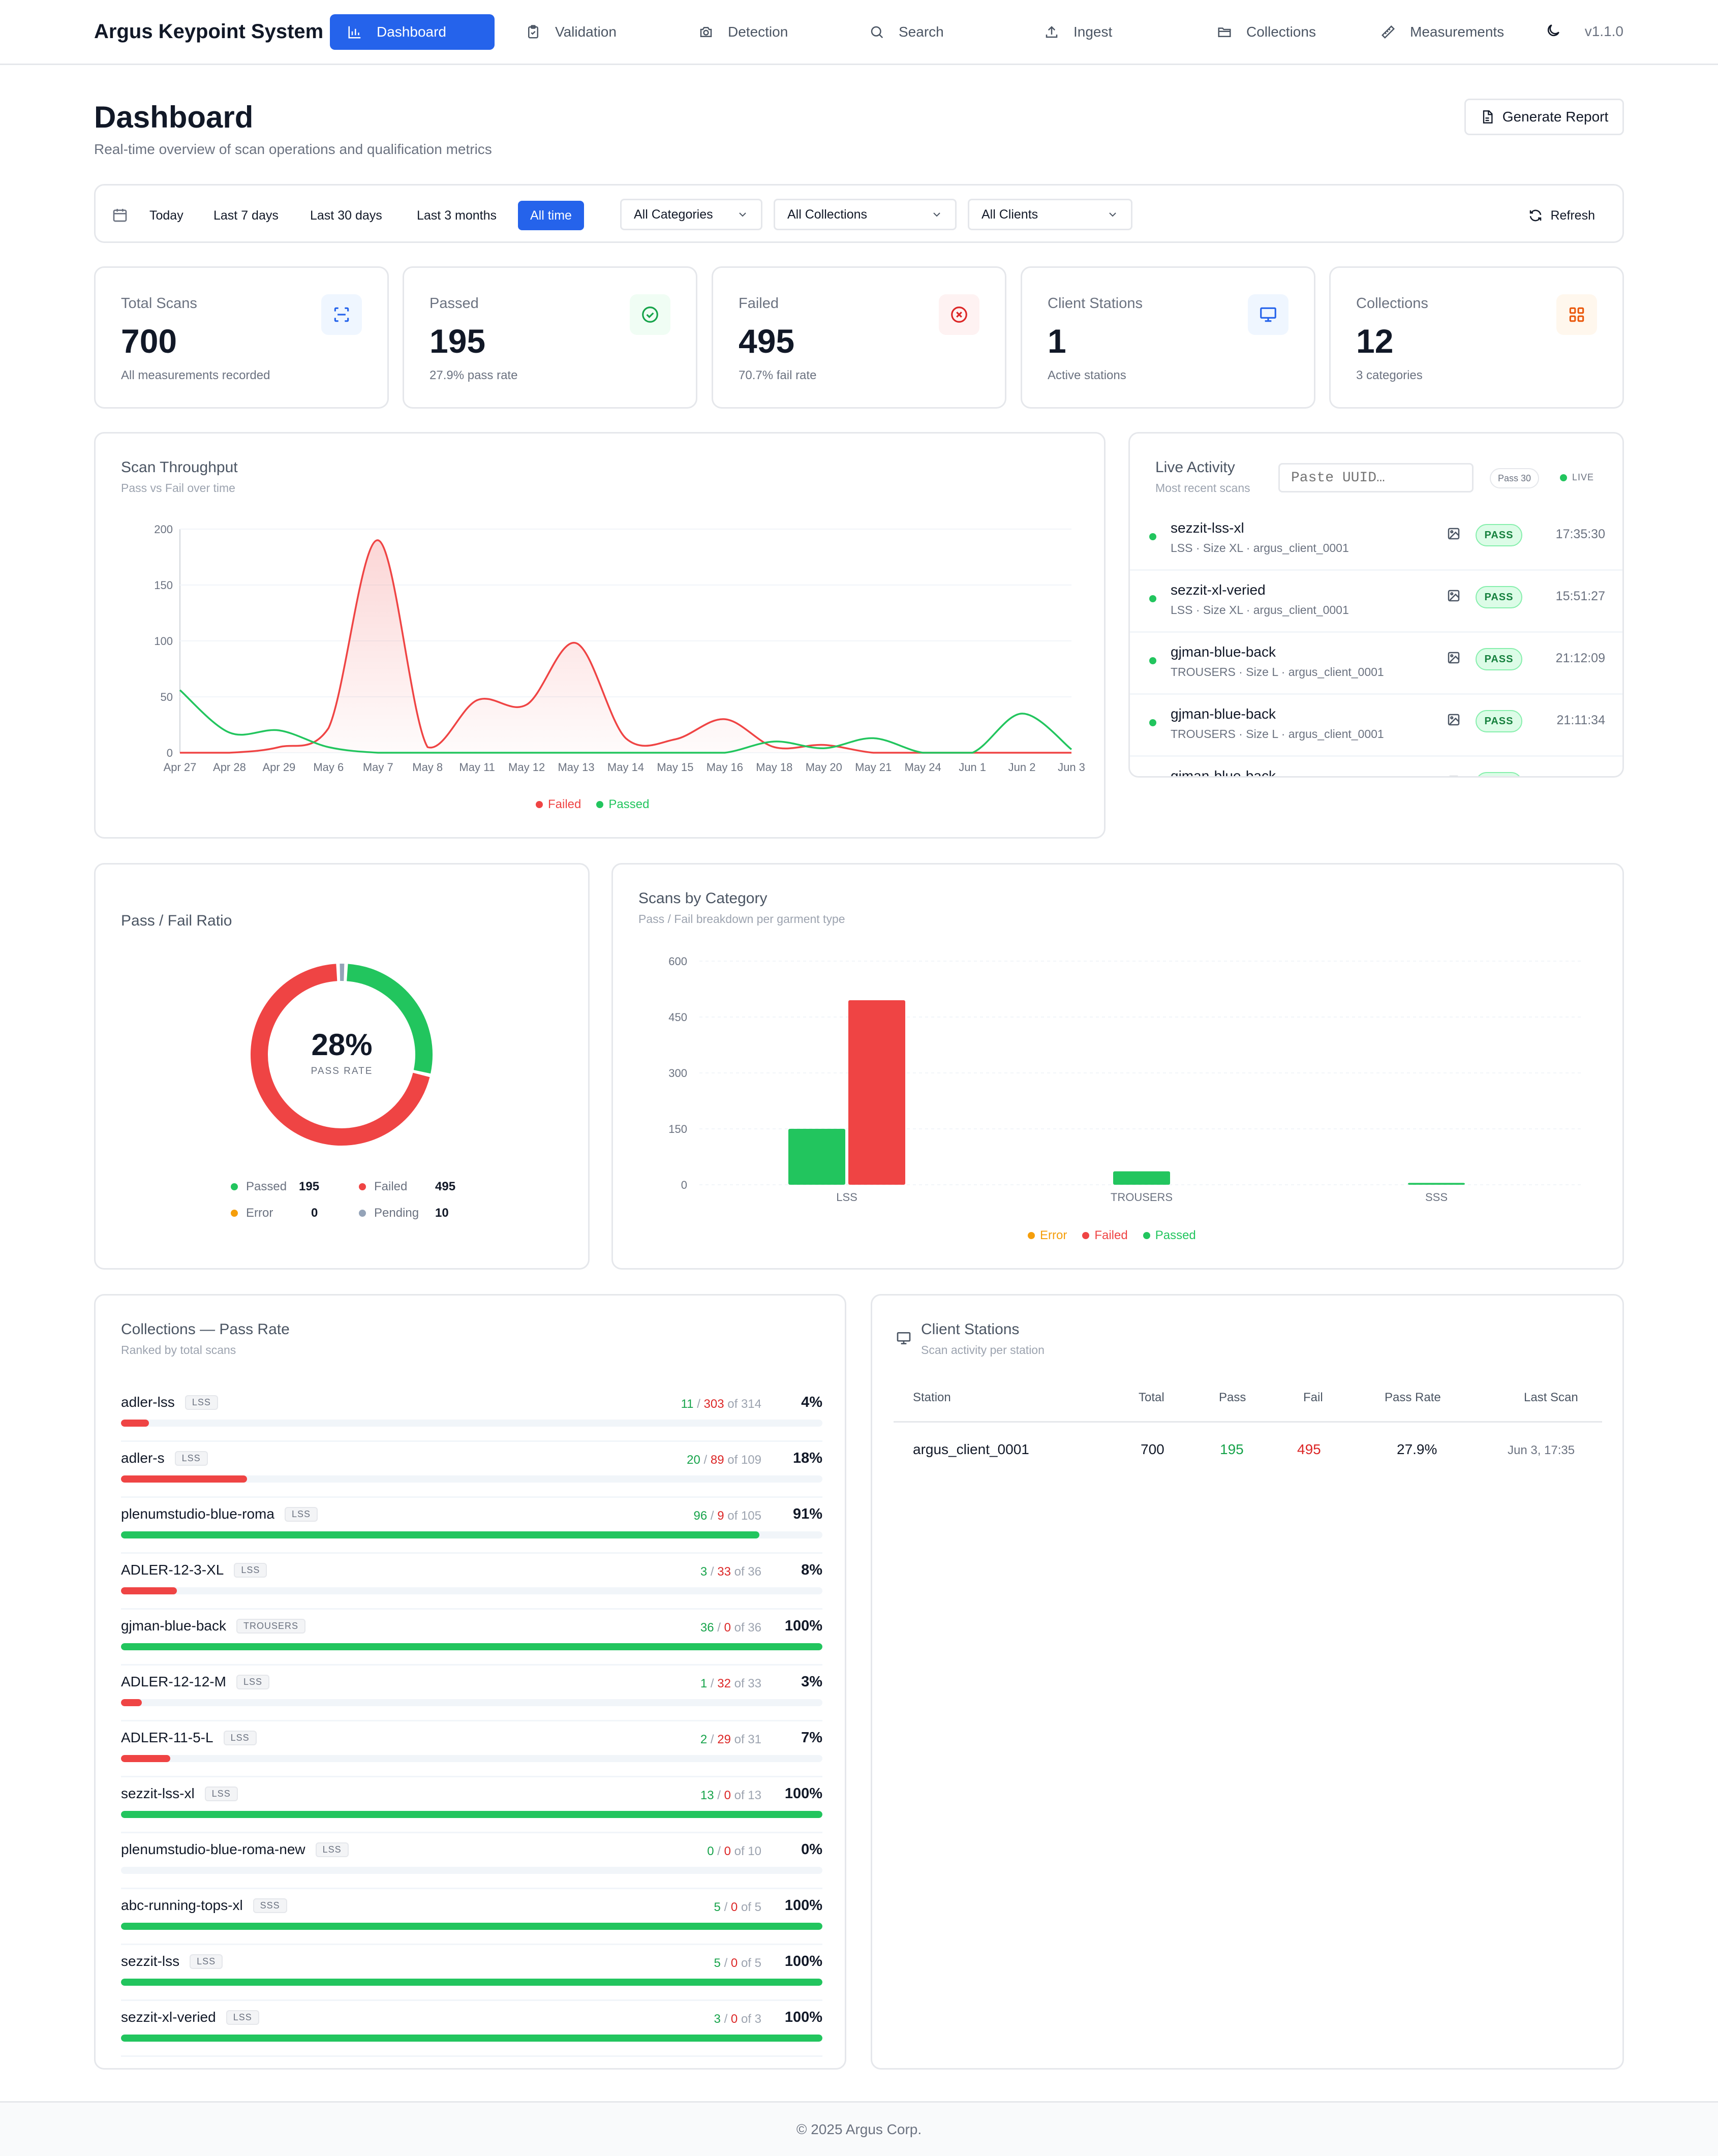  What do you see at coordinates (551, 215) in the screenshot?
I see `range-all-time: All time` at bounding box center [551, 215].